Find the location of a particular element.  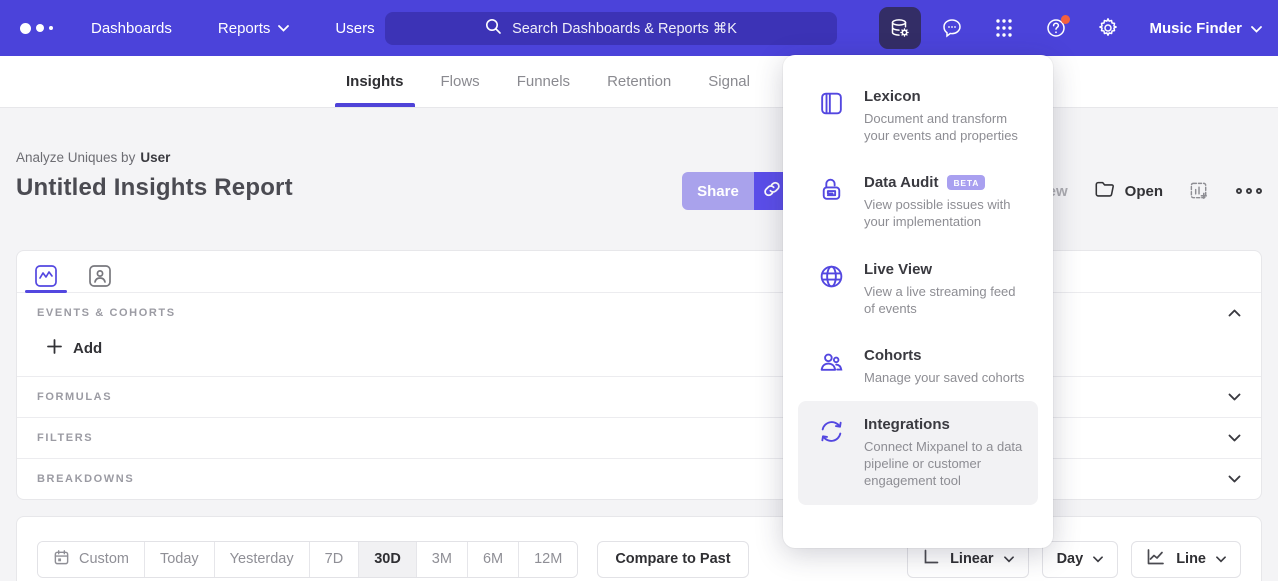

search-input: Search Dashboards & Reports ⌘K is located at coordinates (611, 28).